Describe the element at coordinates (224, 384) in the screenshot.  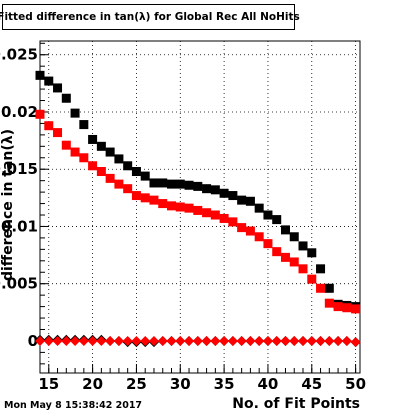
I see `x-tick-label: 35` at that location.